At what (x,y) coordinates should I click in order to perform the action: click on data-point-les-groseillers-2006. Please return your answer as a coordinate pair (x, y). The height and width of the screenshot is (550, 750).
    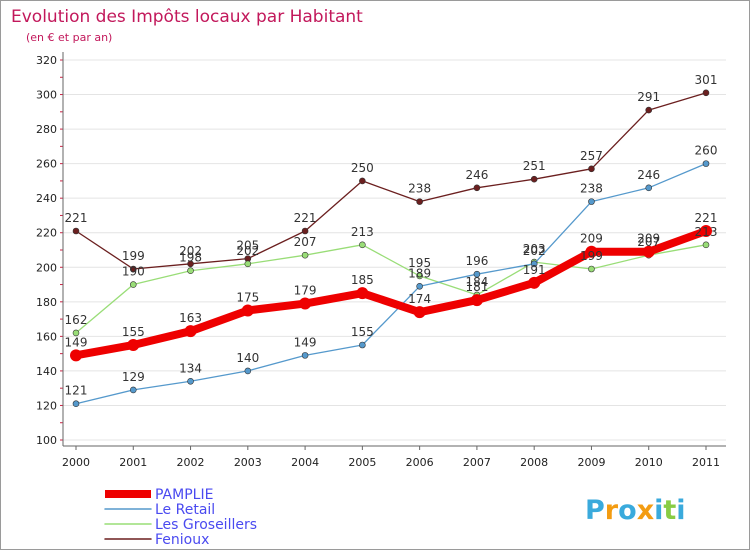
    Looking at the image, I should click on (419, 276).